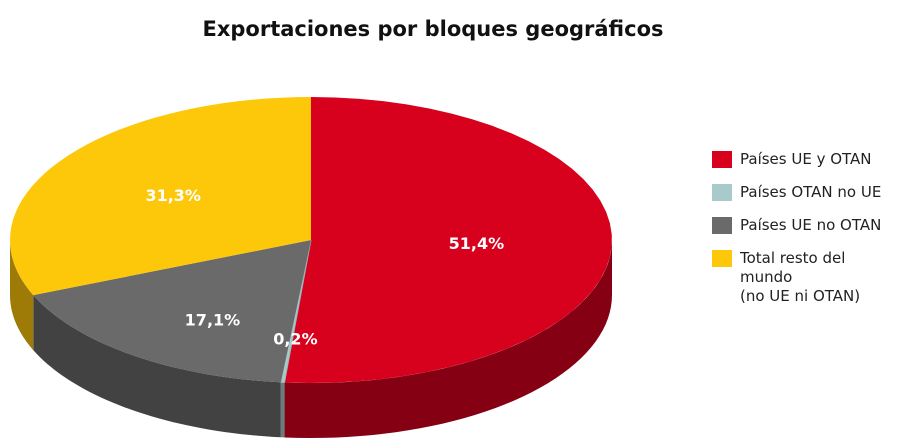 Image resolution: width=924 pixels, height=444 pixels. Describe the element at coordinates (173, 195) in the screenshot. I see `data-label: 31,3%` at that location.